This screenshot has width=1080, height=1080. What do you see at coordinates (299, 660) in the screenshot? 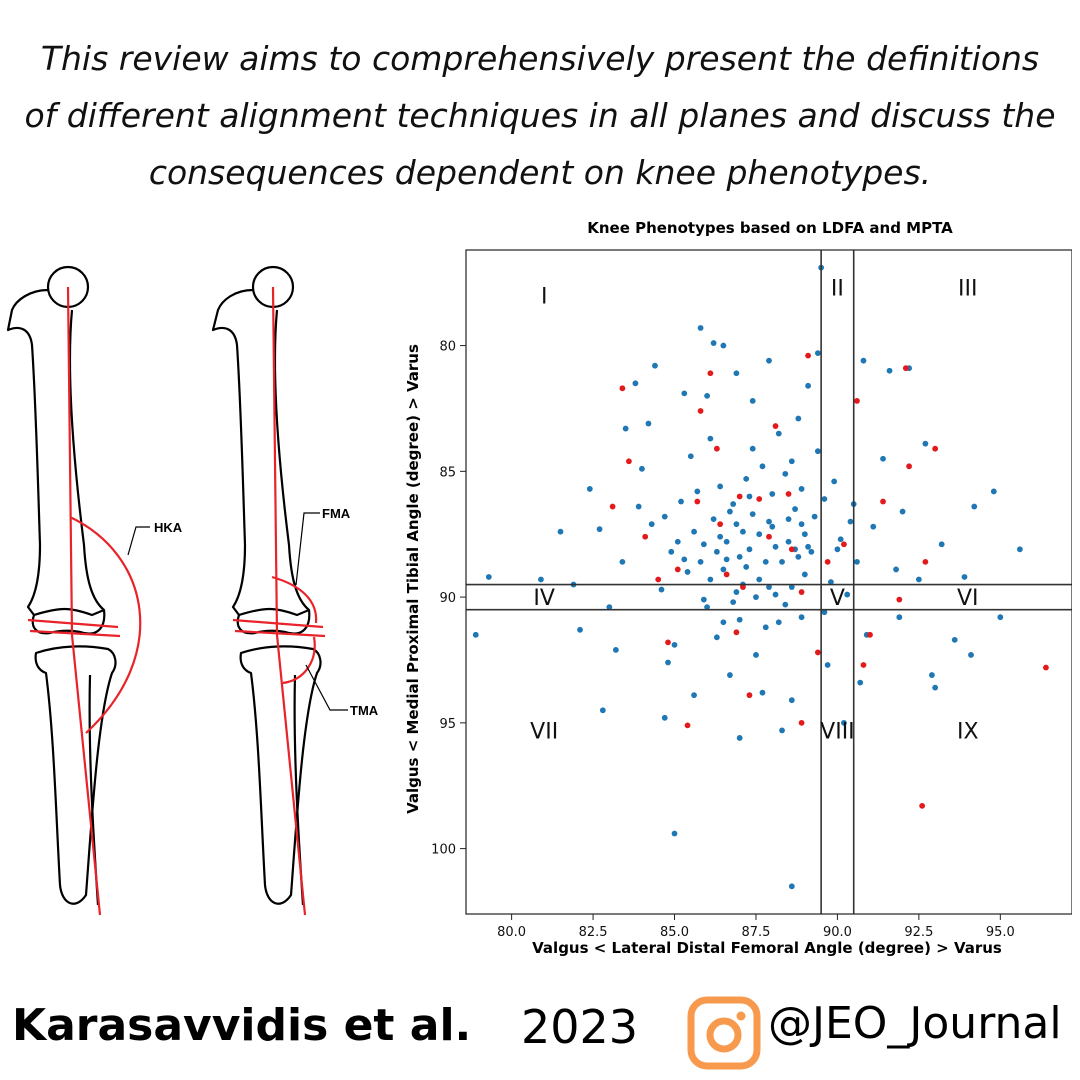
I see `tma-arc` at bounding box center [299, 660].